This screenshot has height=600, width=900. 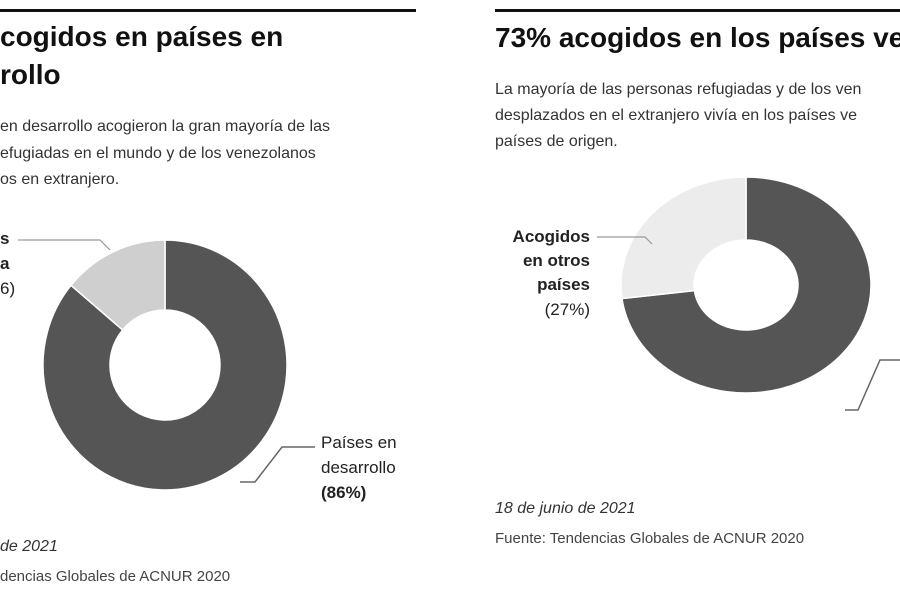 I want to click on donut-slice-pa-ses-vecinos, so click(x=746, y=285).